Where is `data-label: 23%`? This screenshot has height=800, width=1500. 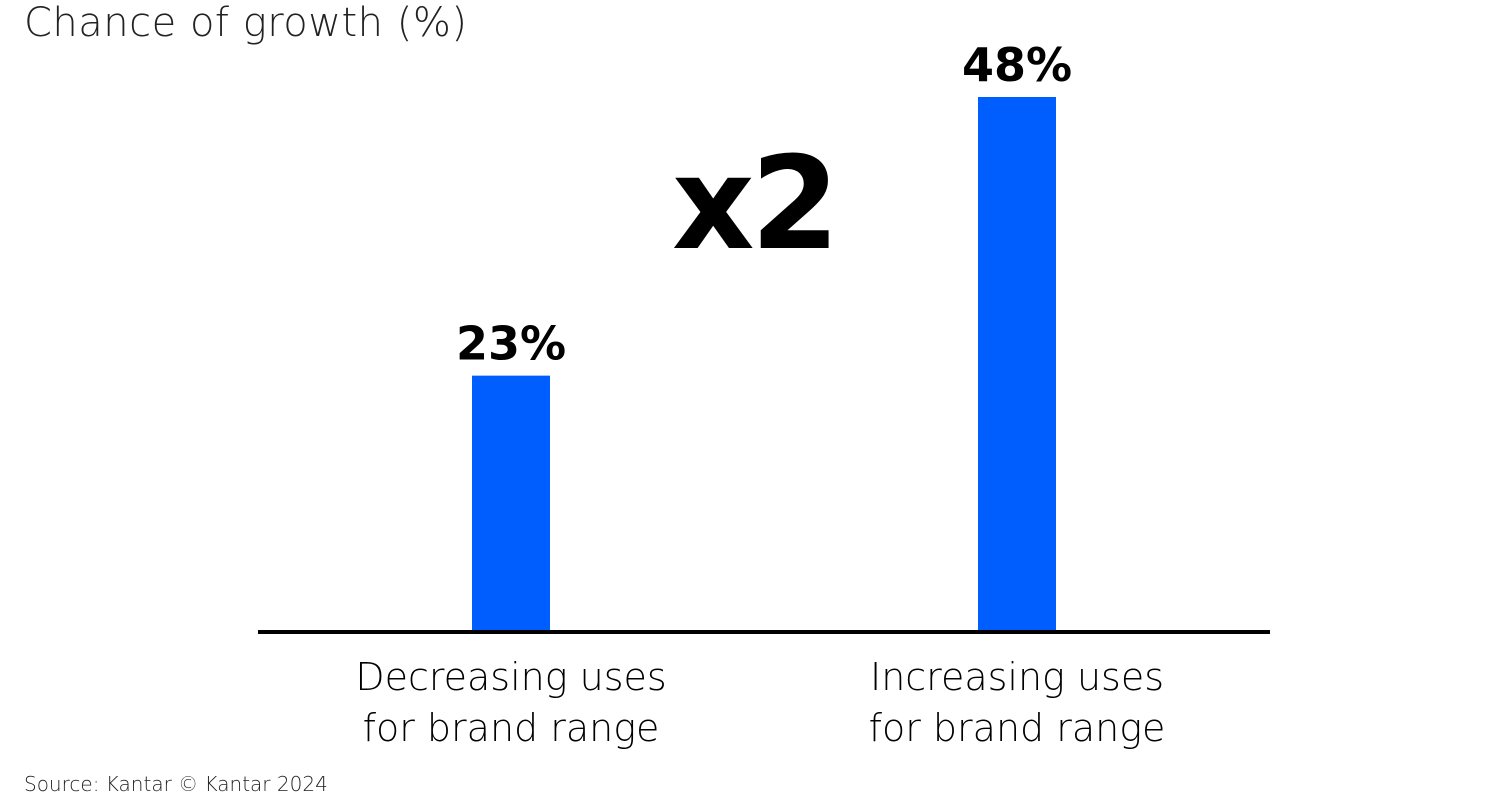
data-label: 23% is located at coordinates (511, 344).